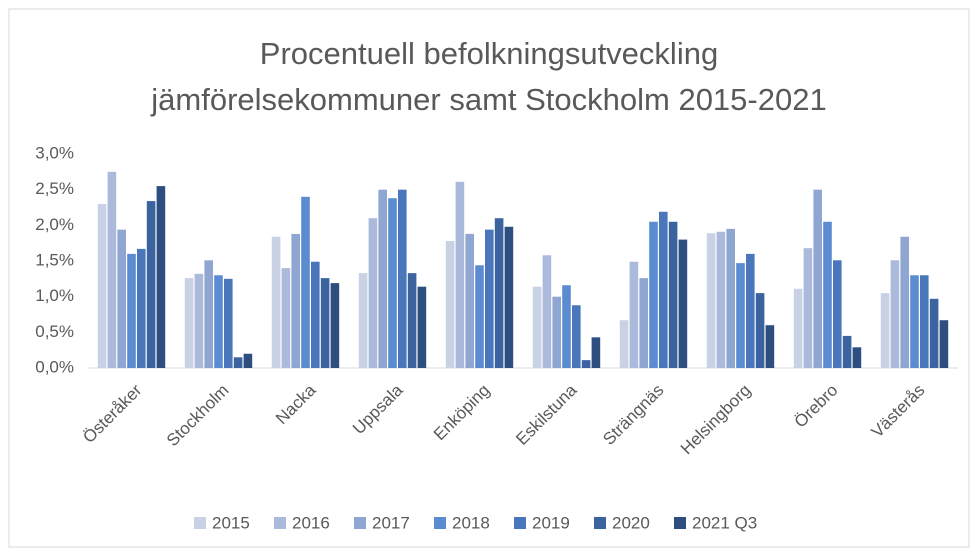 This screenshot has height=555, width=978. What do you see at coordinates (54, 331) in the screenshot?
I see `y-tick-label: 0,5%` at bounding box center [54, 331].